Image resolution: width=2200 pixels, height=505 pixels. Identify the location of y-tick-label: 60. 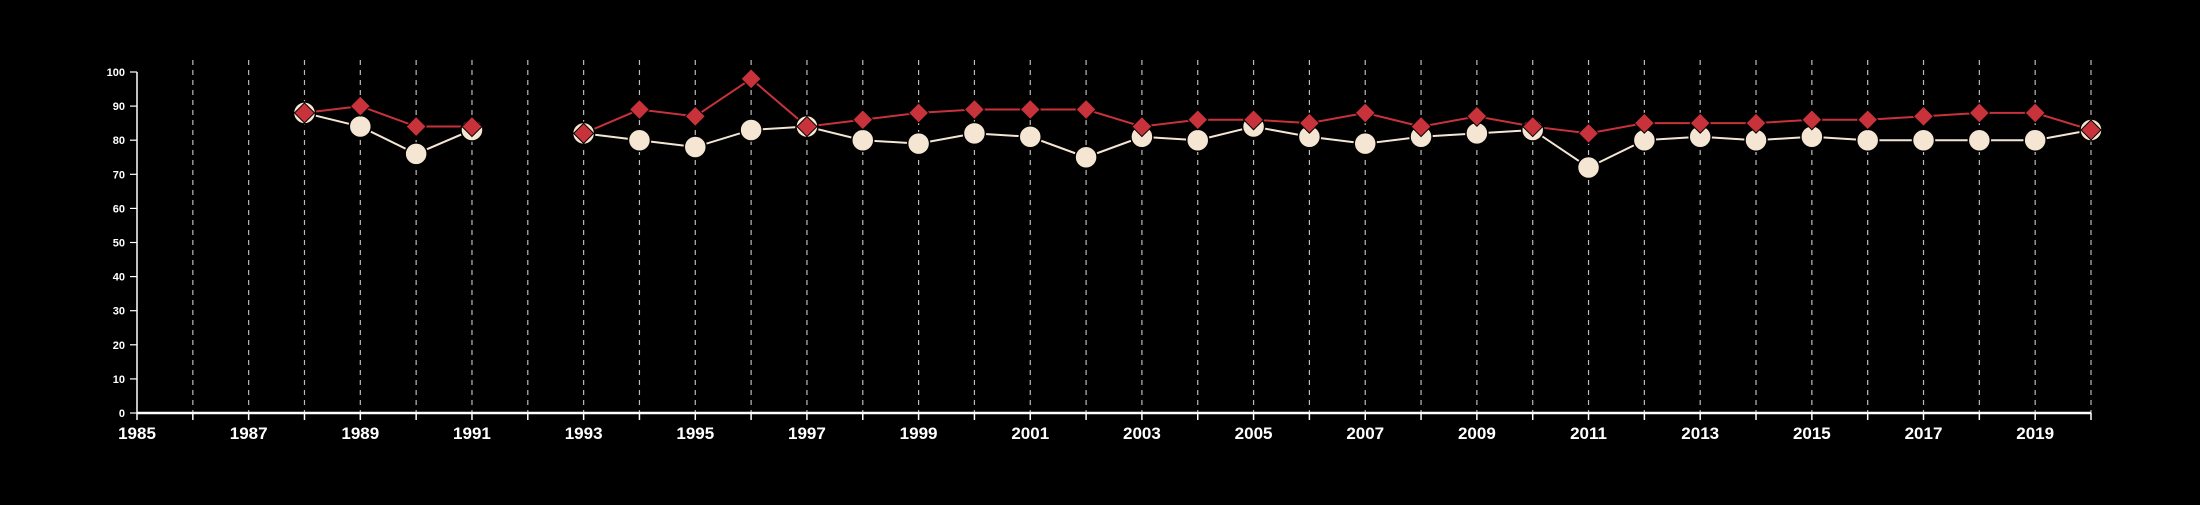
(119, 209).